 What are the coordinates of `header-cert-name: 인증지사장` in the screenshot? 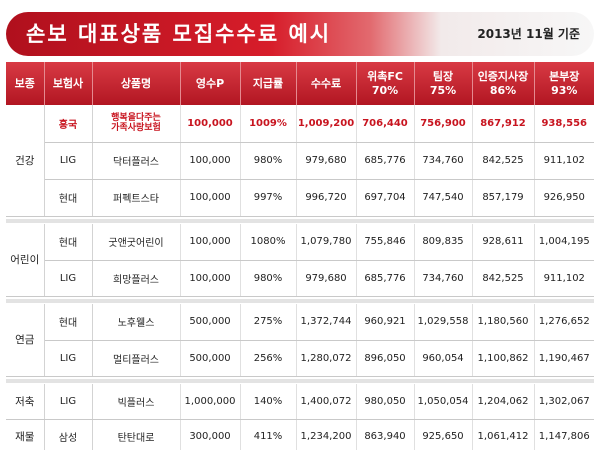 It's located at (503, 76).